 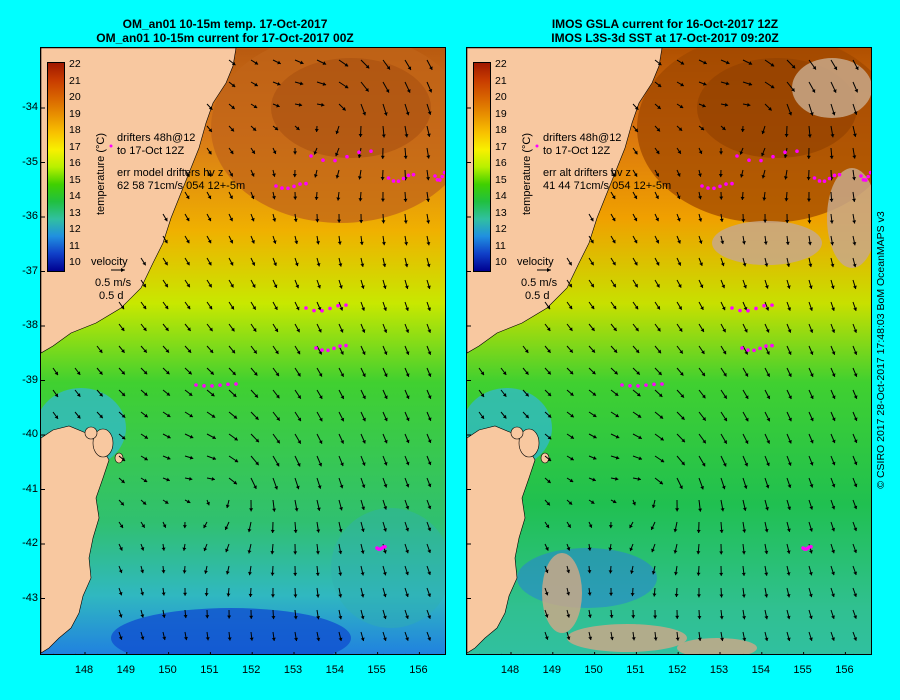 What do you see at coordinates (75, 229) in the screenshot?
I see `colorbar-tick: 12` at bounding box center [75, 229].